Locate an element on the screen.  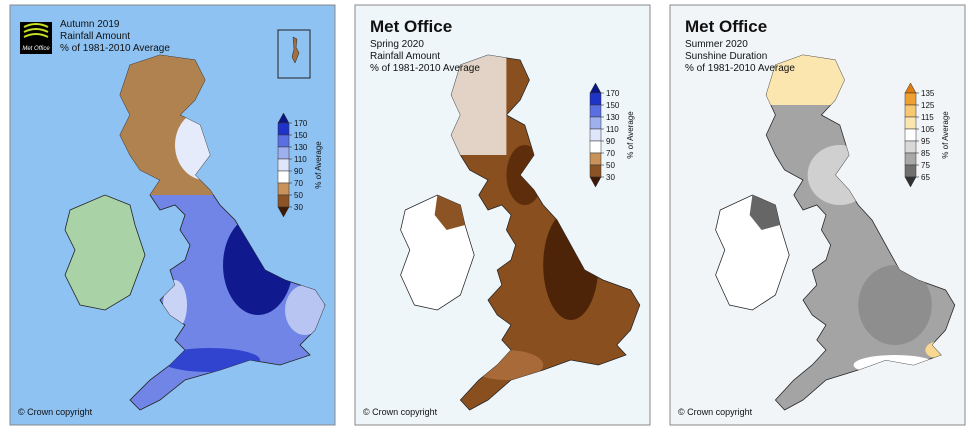
legend-tick-label: 95 is located at coordinates (925, 141).